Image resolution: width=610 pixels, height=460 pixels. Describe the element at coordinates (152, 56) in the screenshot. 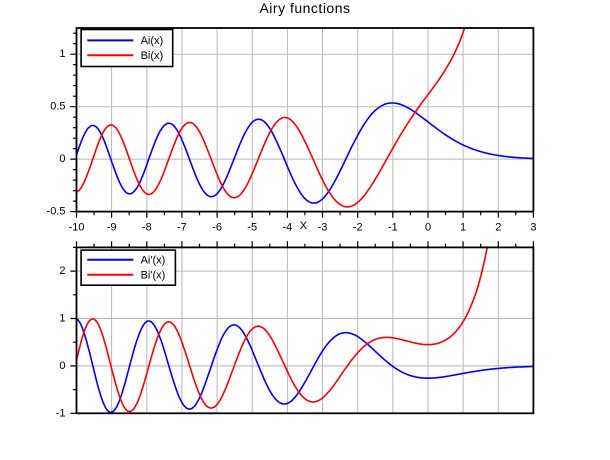

I see `svg-text: Bi(x)` at that location.